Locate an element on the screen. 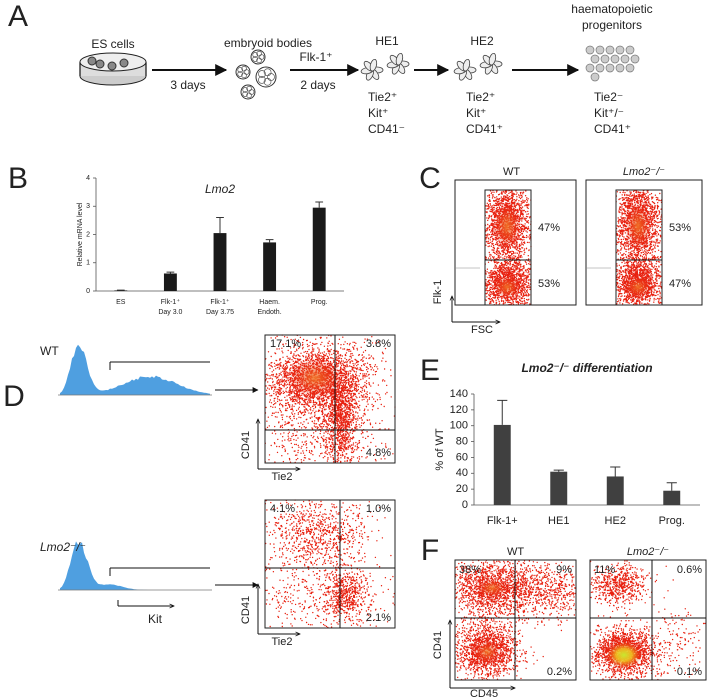  y-tick-label: 2 is located at coordinates (88, 234).